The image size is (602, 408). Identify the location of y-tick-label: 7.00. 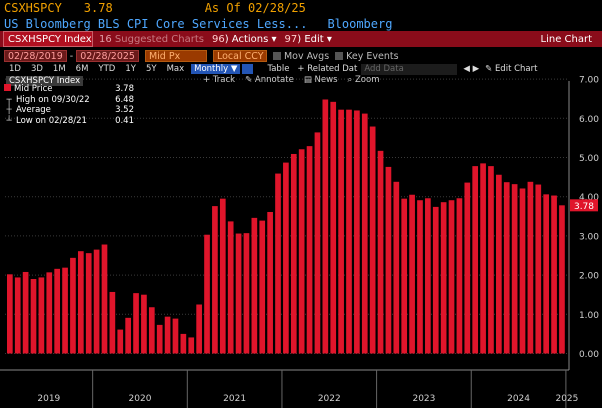
(589, 81).